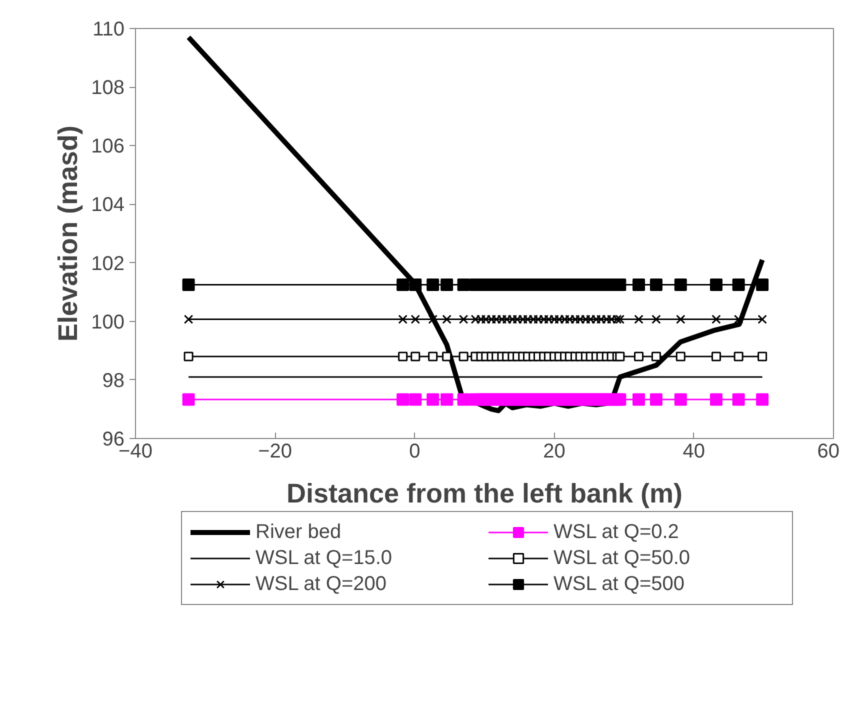  I want to click on y-axis-title: Elevation (masd), so click(68, 233).